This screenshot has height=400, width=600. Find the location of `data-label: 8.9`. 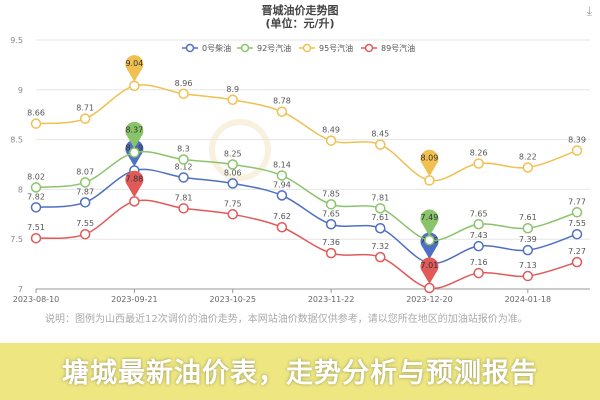

data-label: 8.9 is located at coordinates (232, 89).